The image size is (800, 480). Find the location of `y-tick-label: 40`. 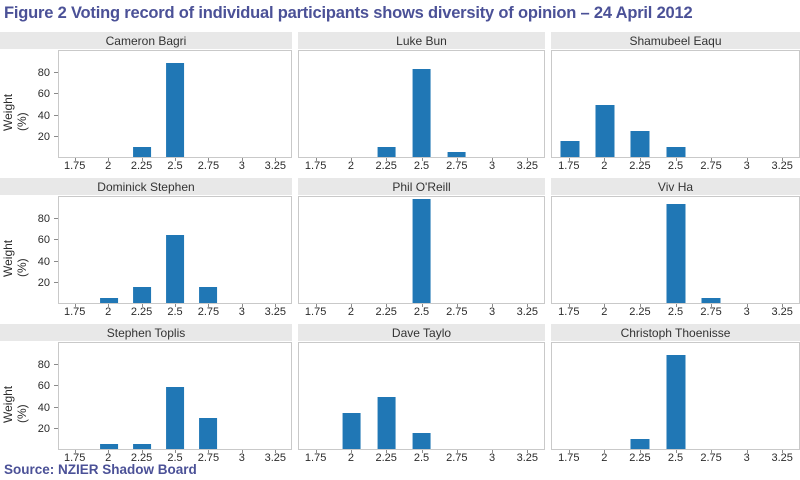

y-tick-label: 40 is located at coordinates (43, 261).